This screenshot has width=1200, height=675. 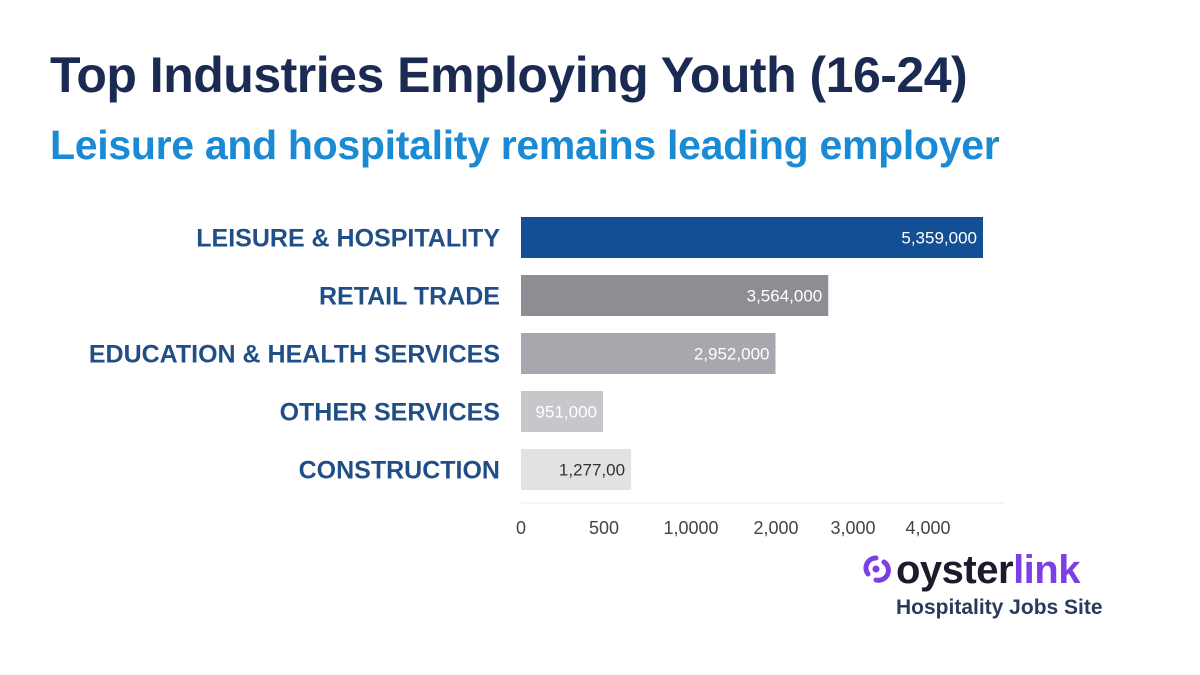 What do you see at coordinates (409, 297) in the screenshot?
I see `category-label-1: RETAIL TRADE` at bounding box center [409, 297].